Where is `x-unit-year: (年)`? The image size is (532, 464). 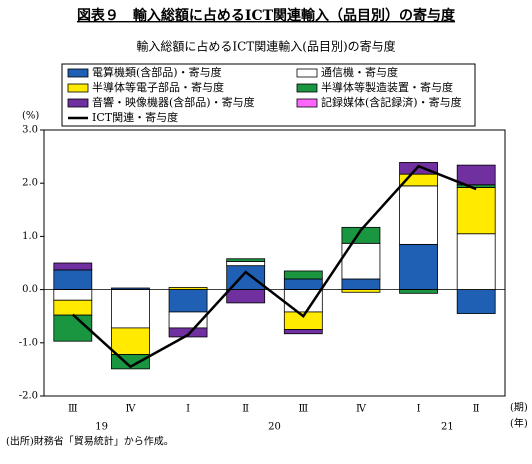
x-unit-year: (年) is located at coordinates (519, 423).